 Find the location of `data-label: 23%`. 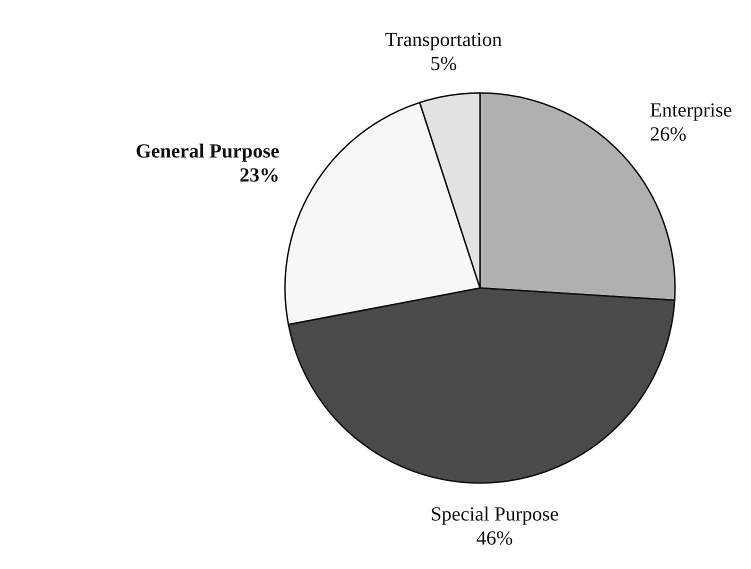

data-label: 23% is located at coordinates (259, 175).